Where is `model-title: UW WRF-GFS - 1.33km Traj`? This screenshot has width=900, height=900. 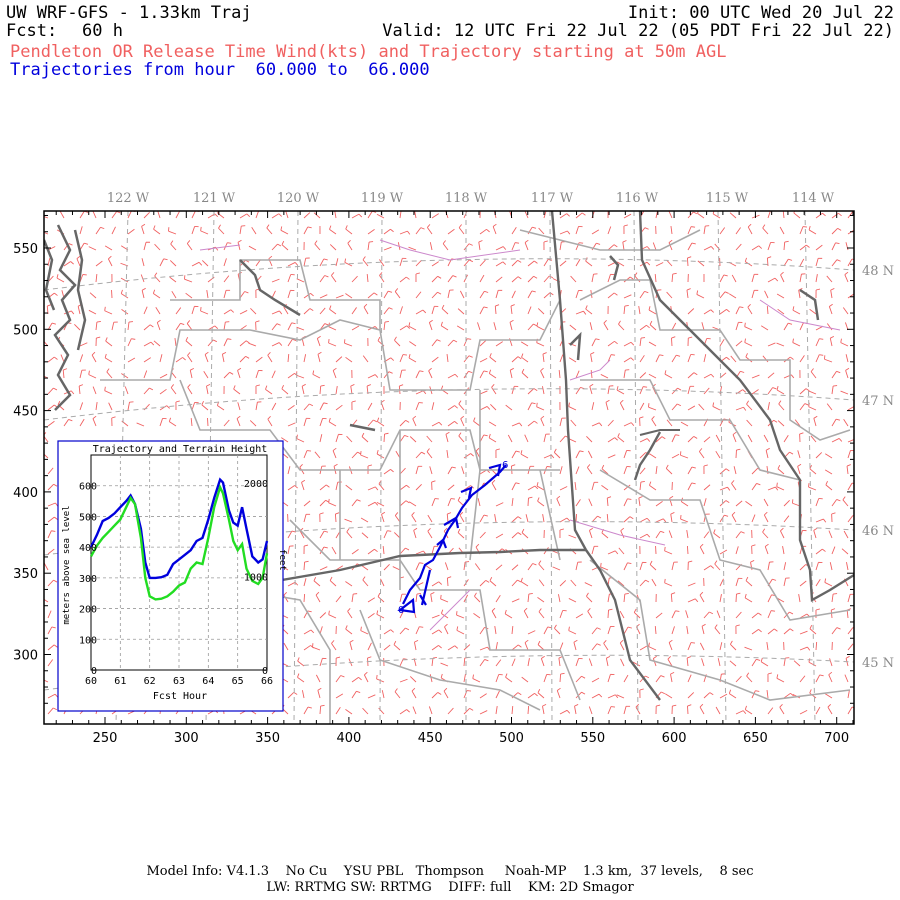
model-title: UW WRF-GFS - 1.33km Traj is located at coordinates (129, 13).